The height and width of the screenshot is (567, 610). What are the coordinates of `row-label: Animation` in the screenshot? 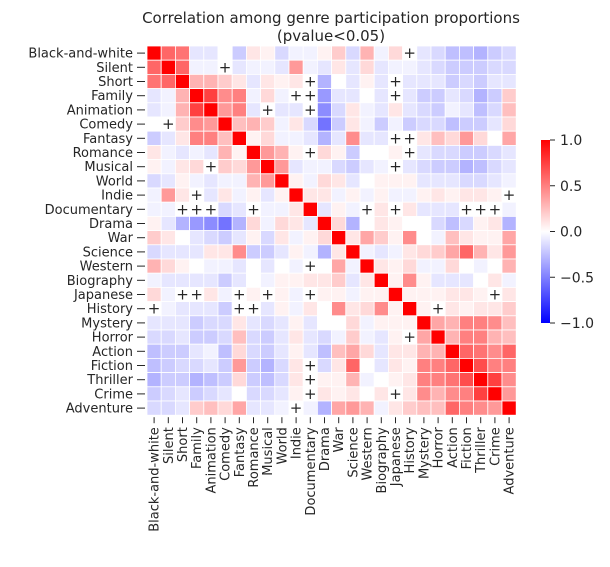 It's located at (100, 110).